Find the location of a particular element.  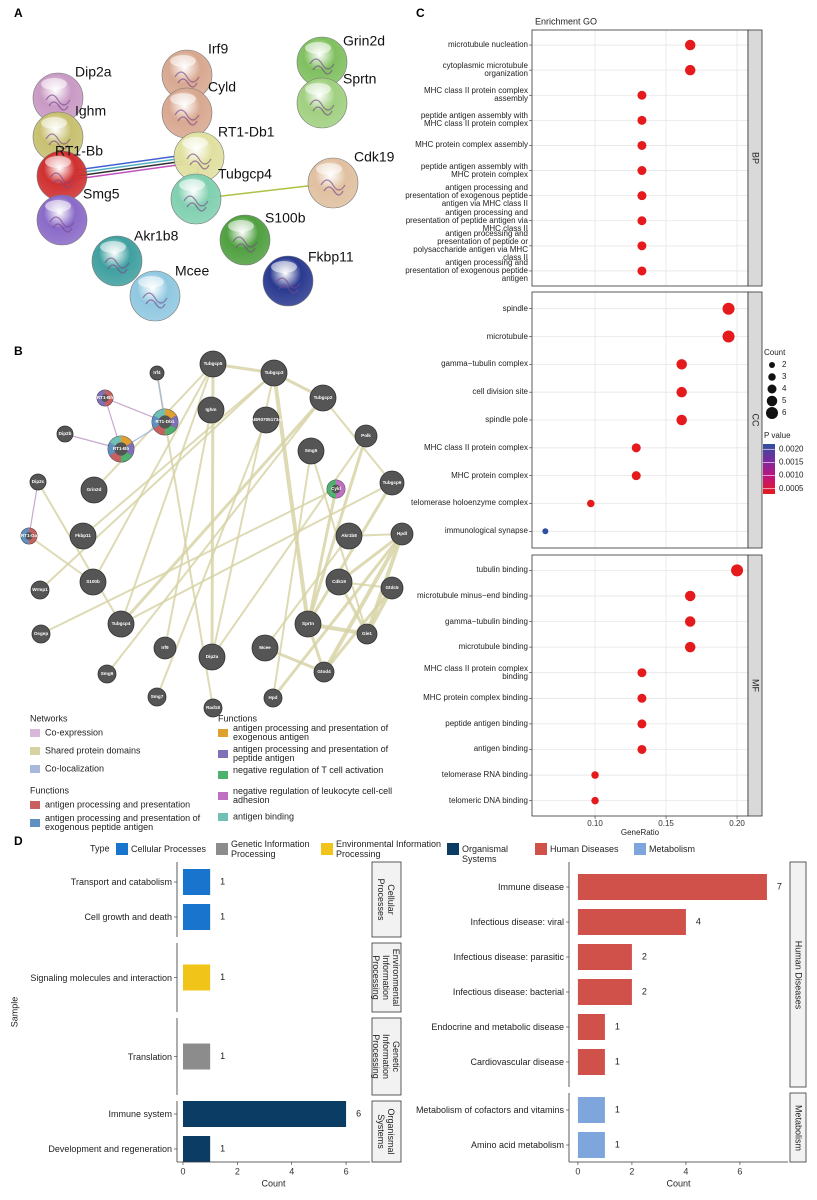

x-tick-label: 0 is located at coordinates (182, 1171).